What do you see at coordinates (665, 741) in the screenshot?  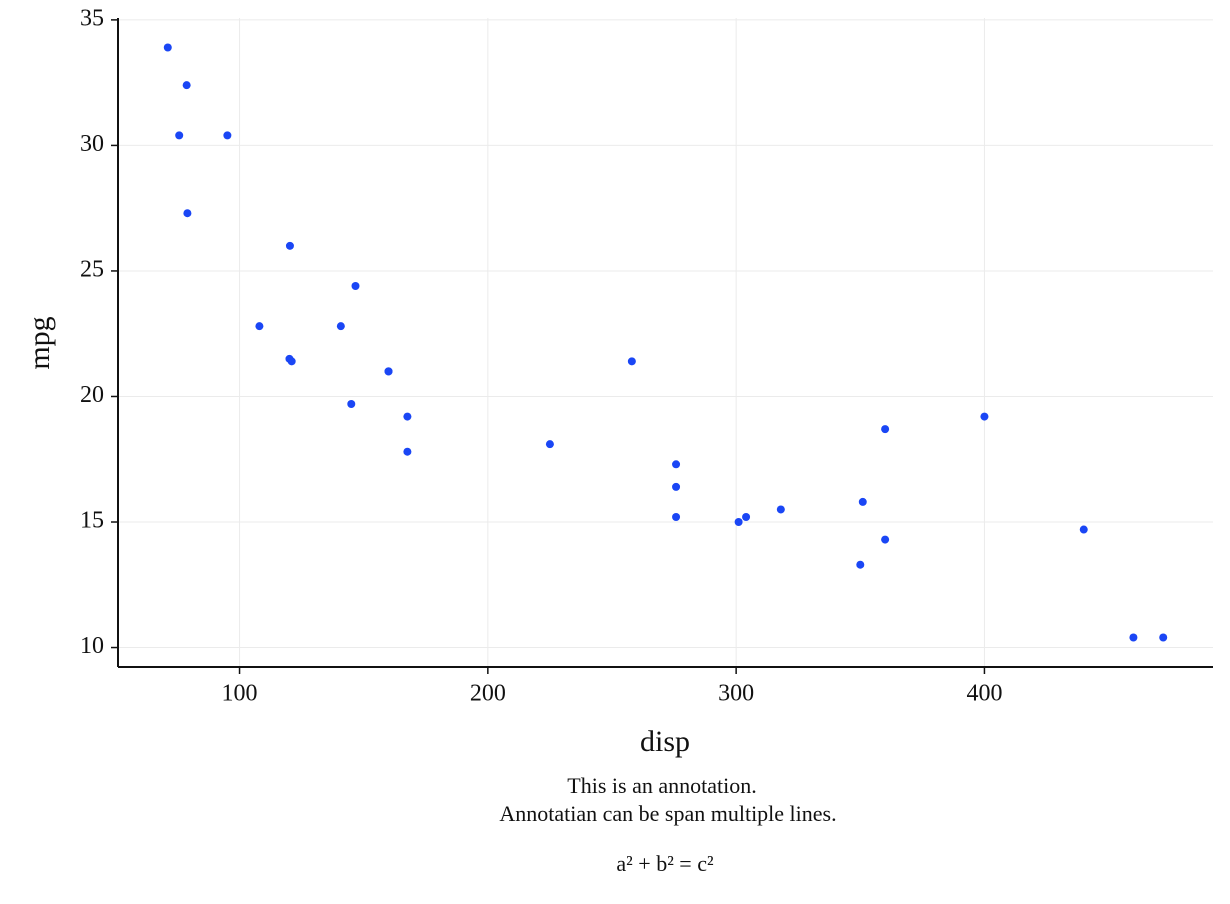 I see `x-axis-label: disp` at bounding box center [665, 741].